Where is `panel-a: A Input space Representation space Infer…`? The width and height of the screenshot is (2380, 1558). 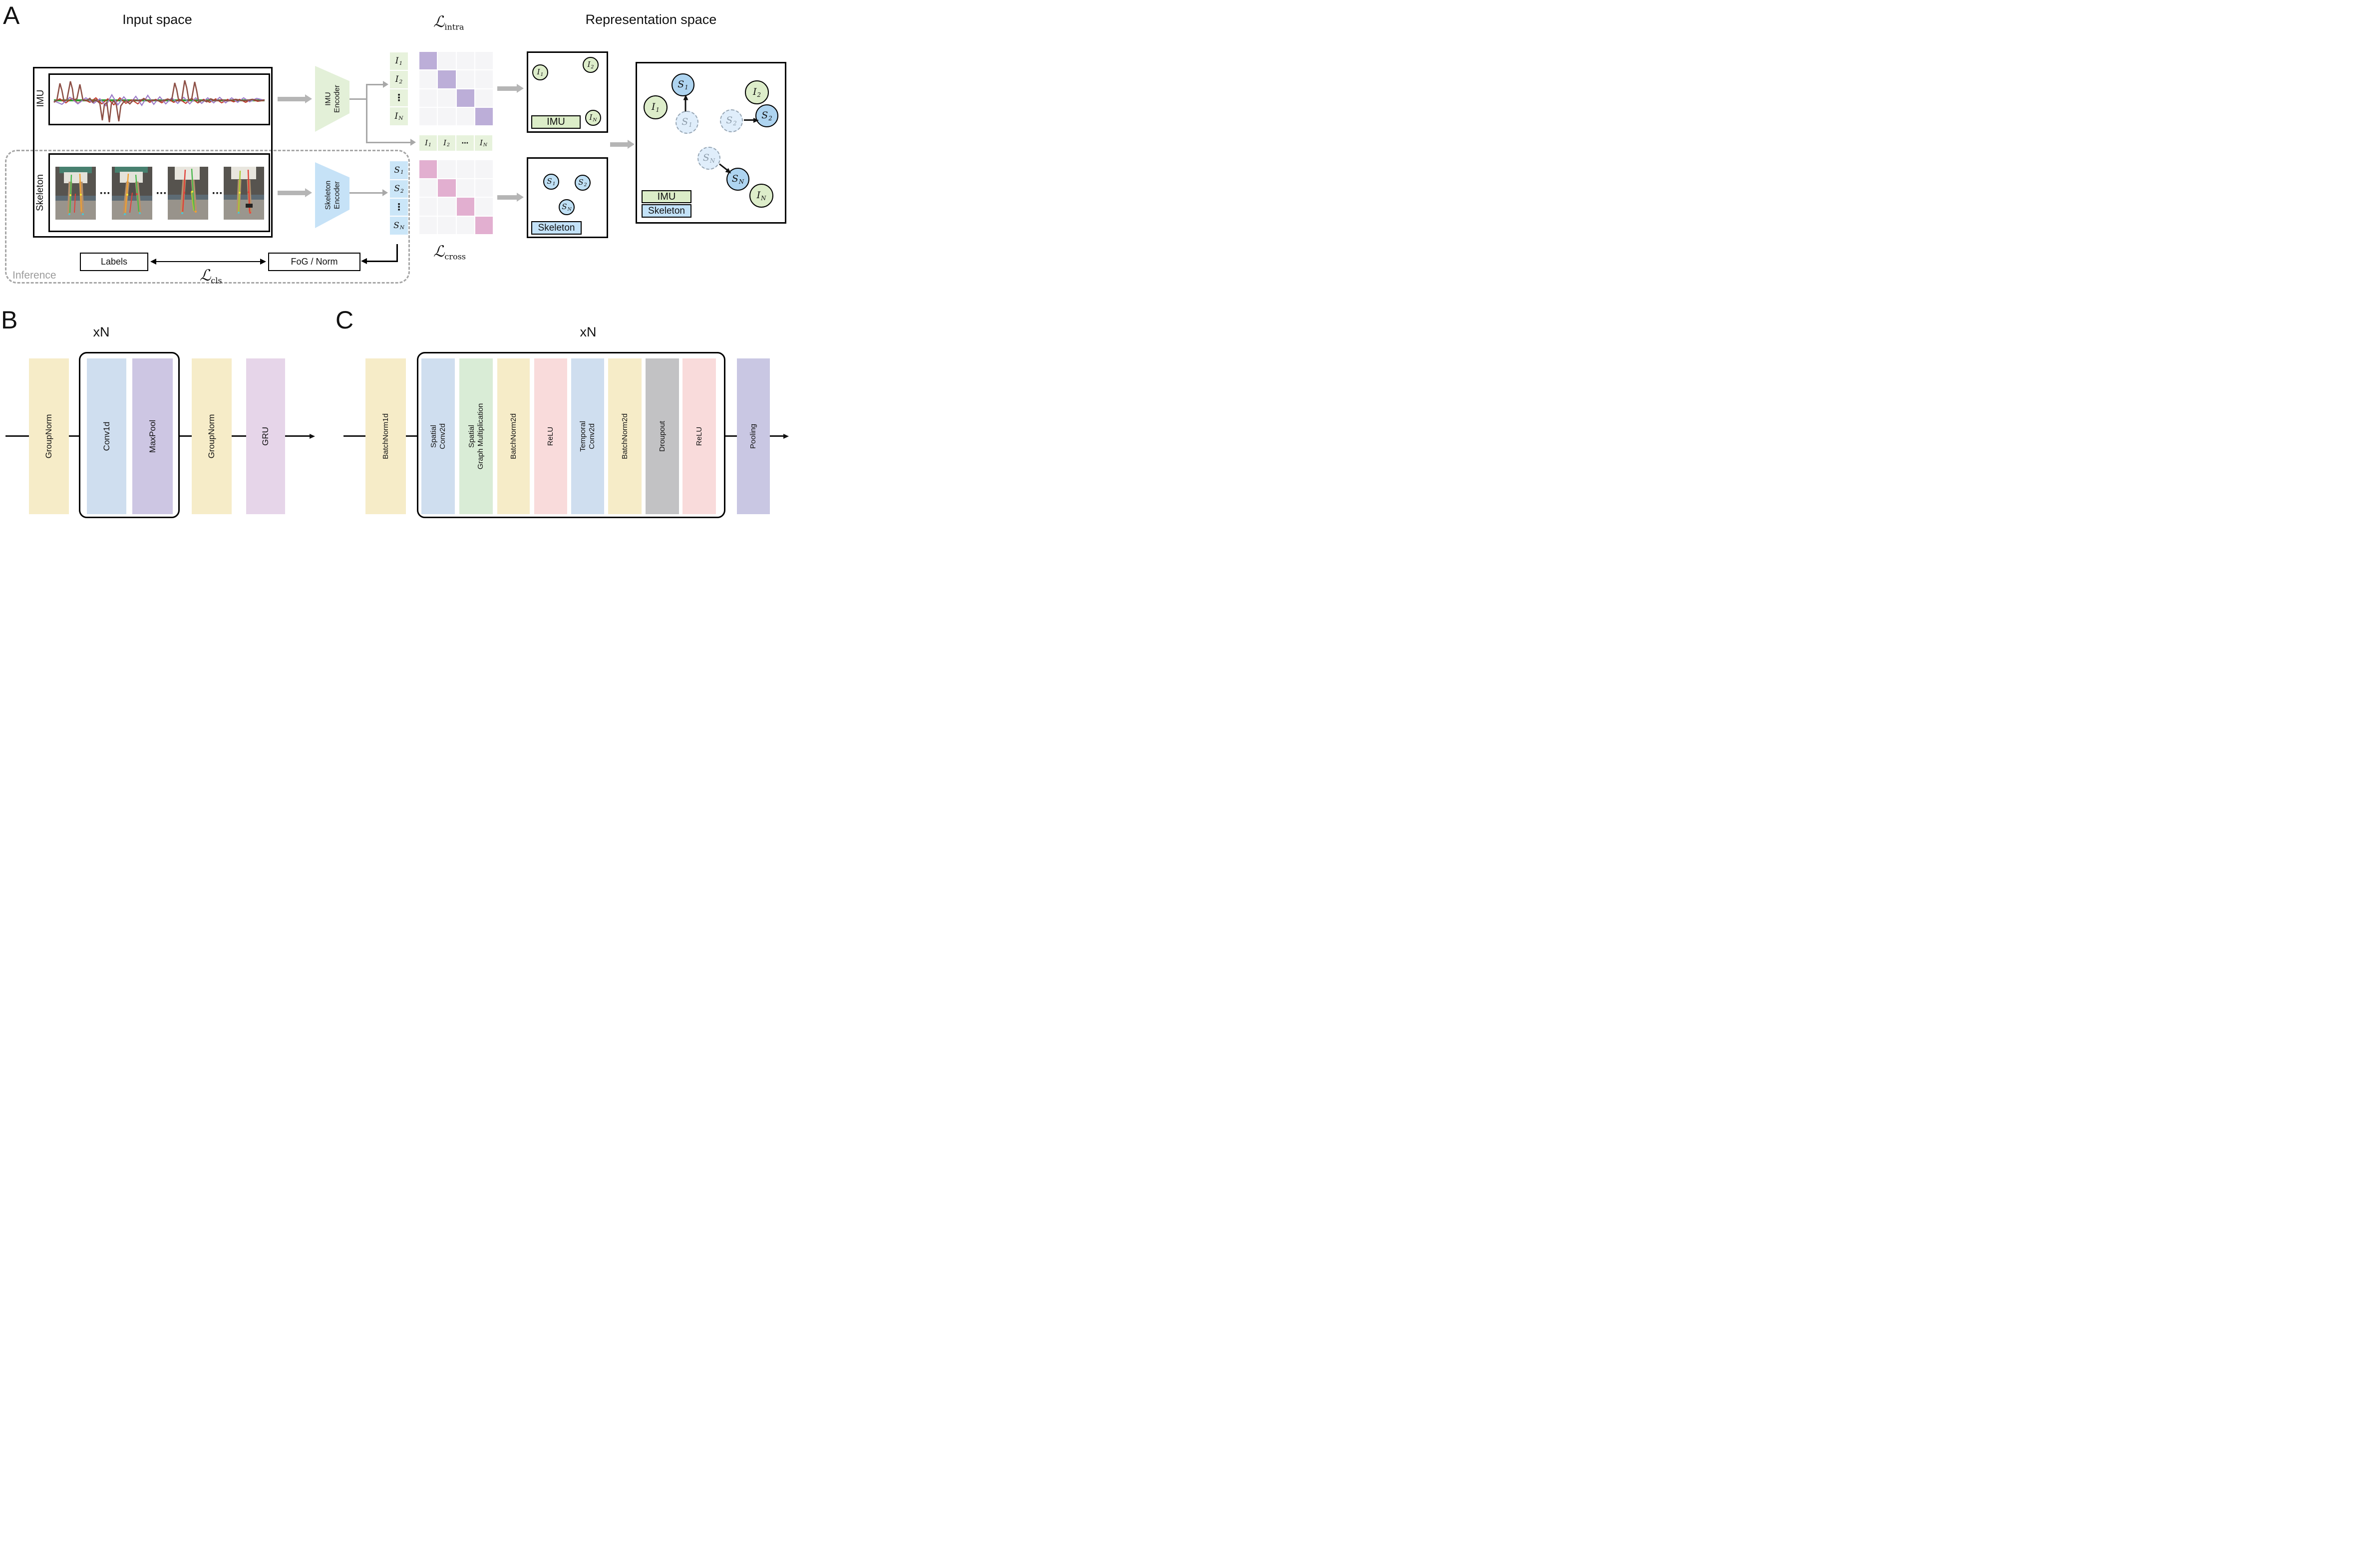
panel-a: A Input space Representation space Infer… is located at coordinates (396, 259).